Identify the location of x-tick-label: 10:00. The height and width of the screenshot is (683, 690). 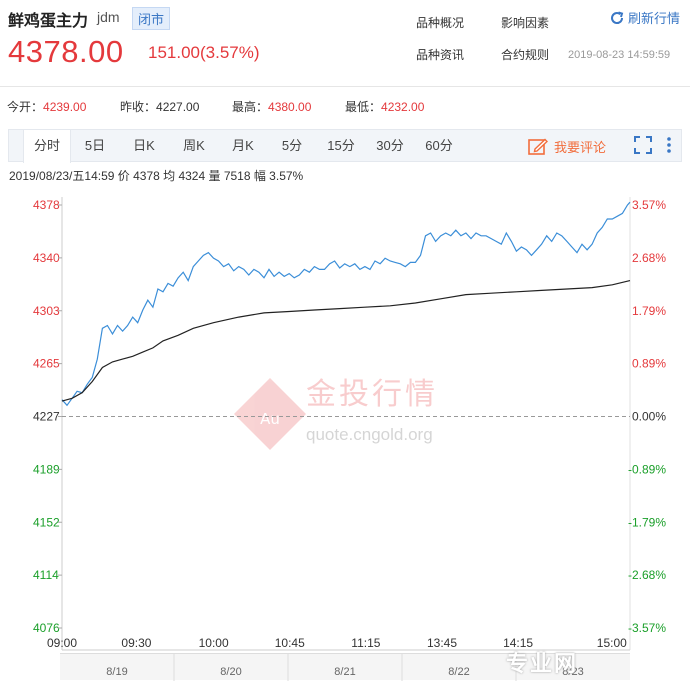
(214, 643).